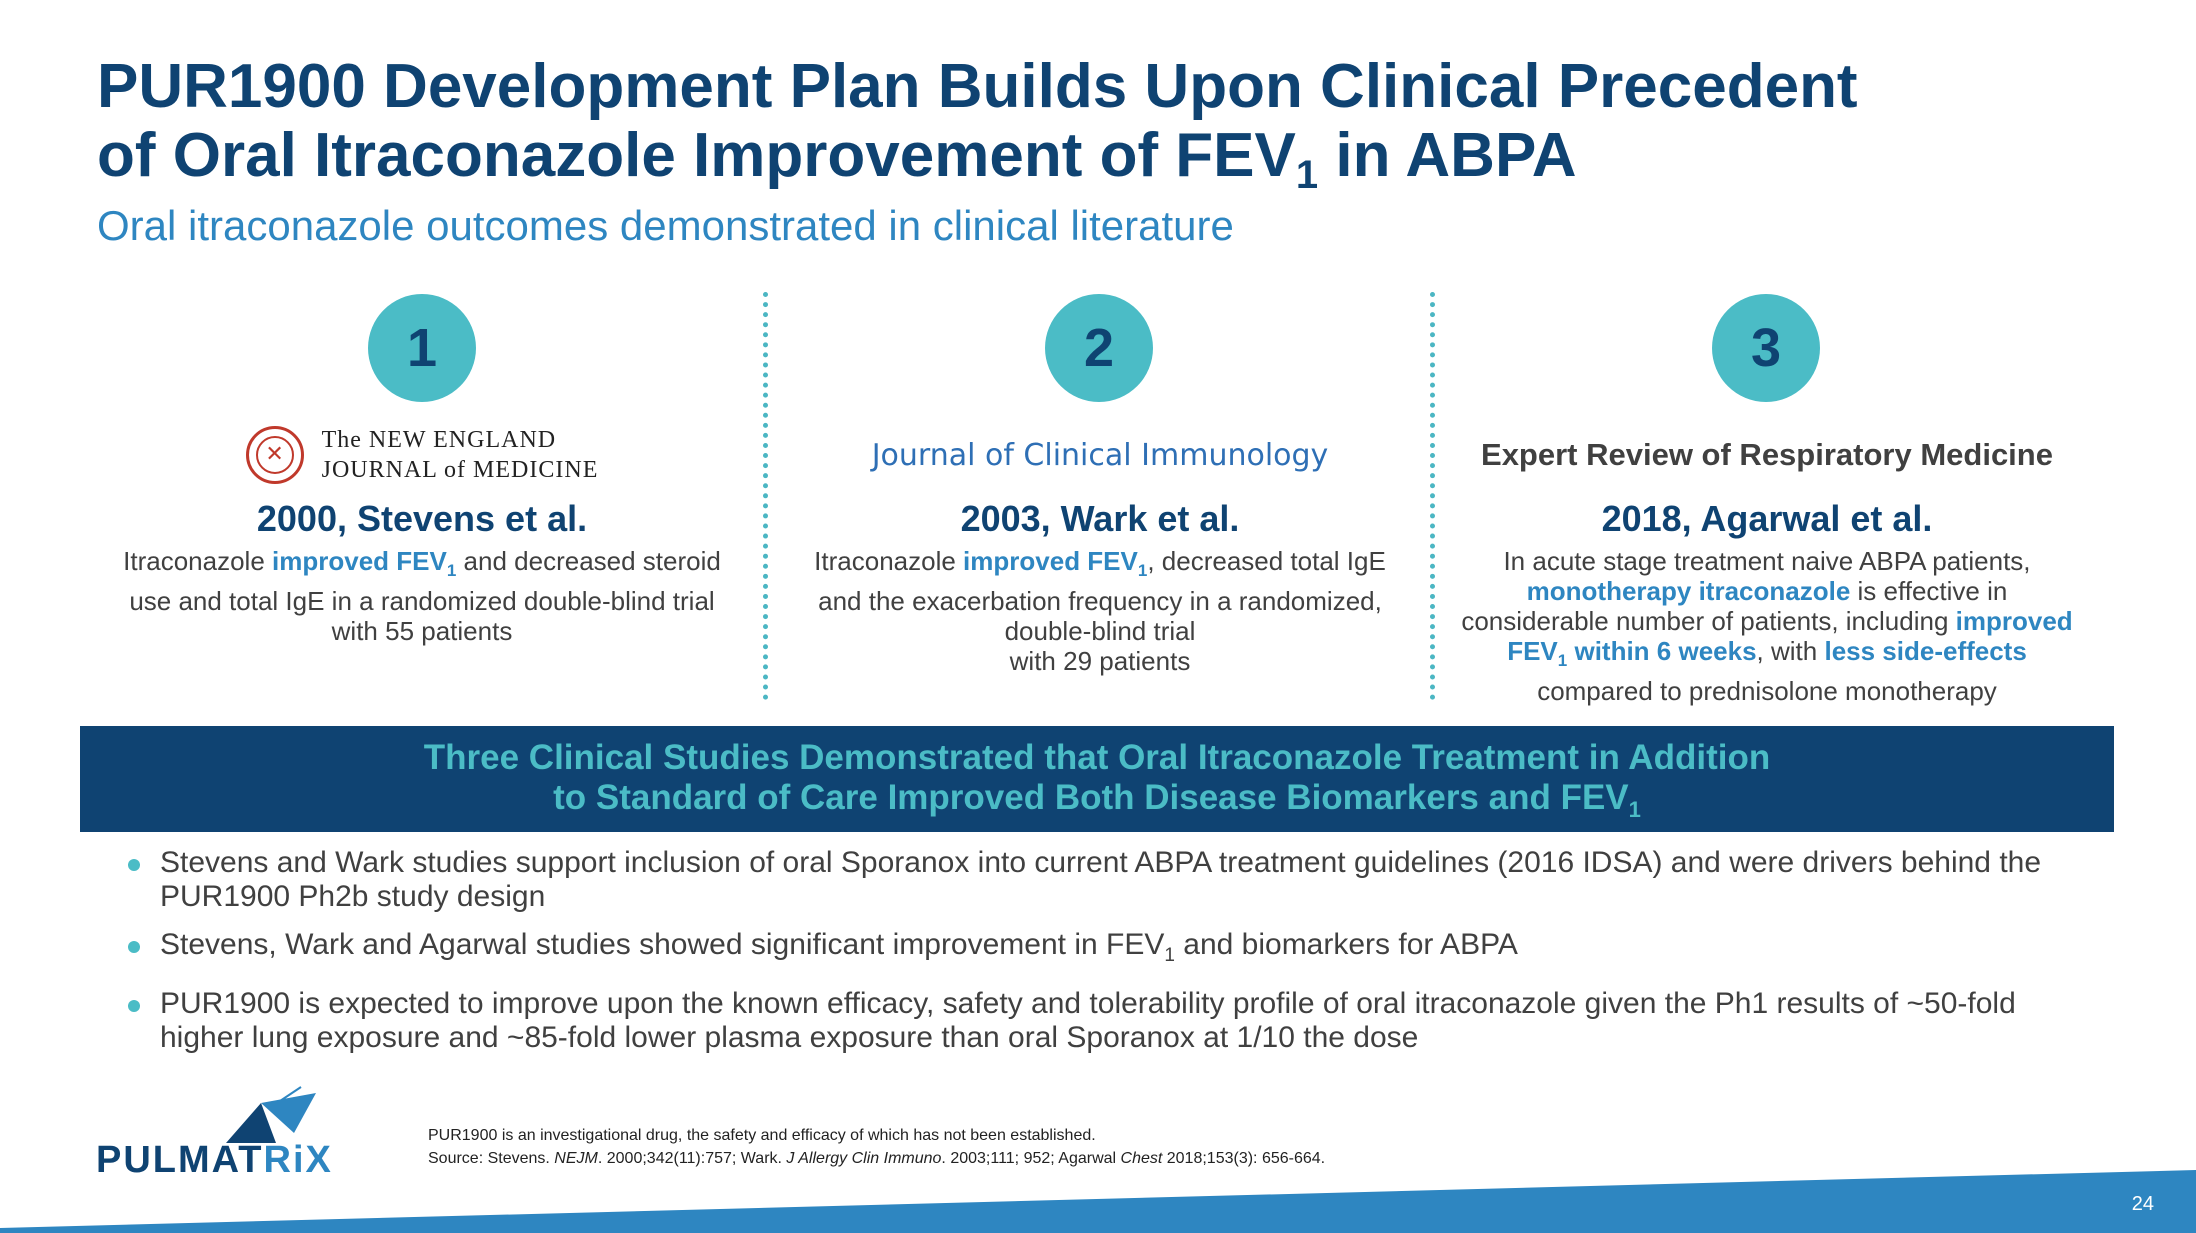 The height and width of the screenshot is (1233, 2196). What do you see at coordinates (1099, 348) in the screenshot?
I see `step-number-2: 2` at bounding box center [1099, 348].